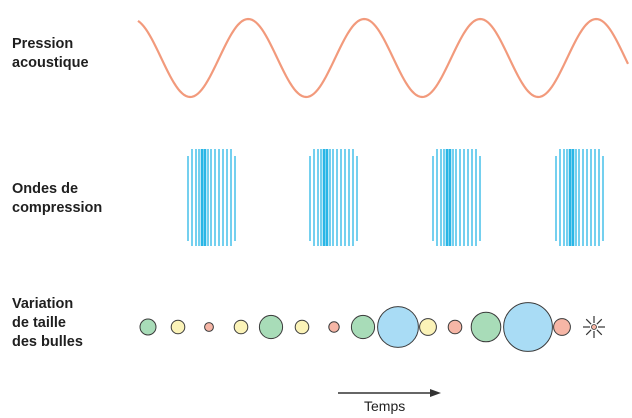 The image size is (632, 418). I want to click on time-arrow, so click(389, 393).